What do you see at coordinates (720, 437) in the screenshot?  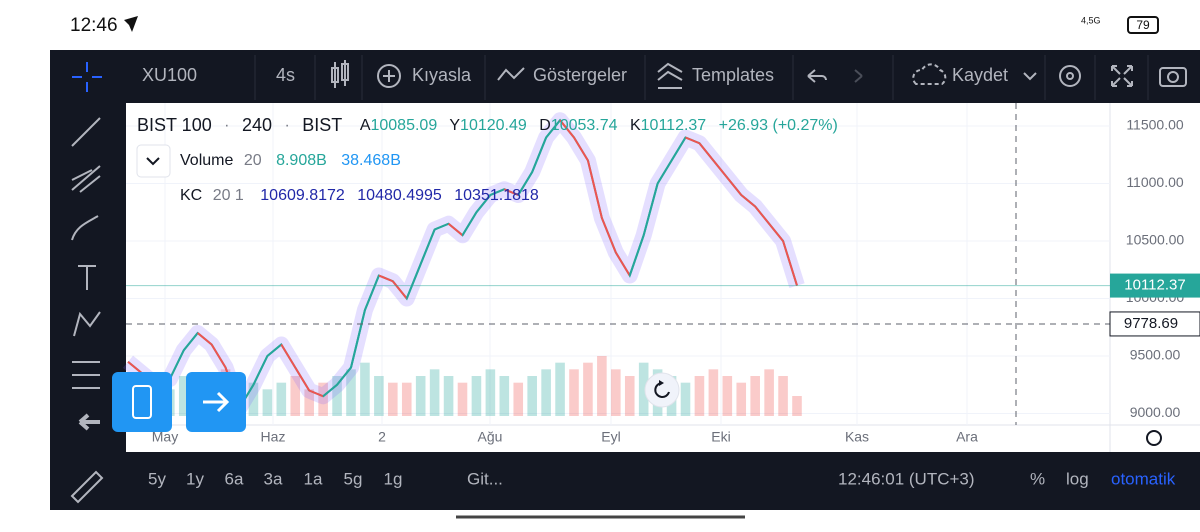 I see `x-tick-label: Eki` at bounding box center [720, 437].